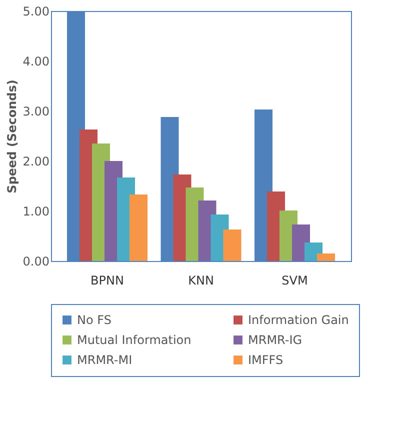 This screenshot has height=439, width=413. Describe the element at coordinates (36, 261) in the screenshot. I see `y-tick-label: 0.00` at that location.